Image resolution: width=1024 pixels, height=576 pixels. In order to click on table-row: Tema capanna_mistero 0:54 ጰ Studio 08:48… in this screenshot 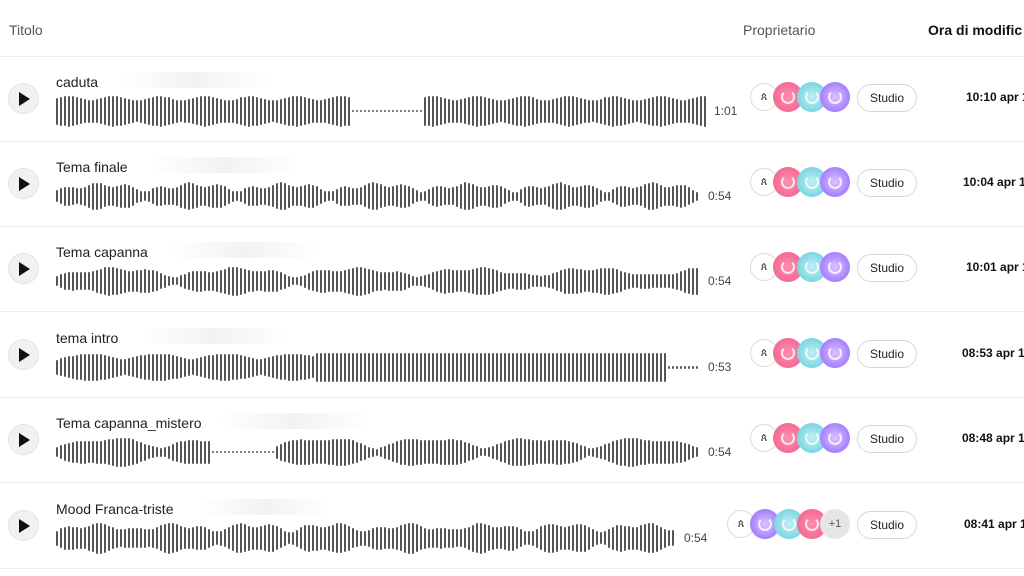, I will do `click(512, 440)`.